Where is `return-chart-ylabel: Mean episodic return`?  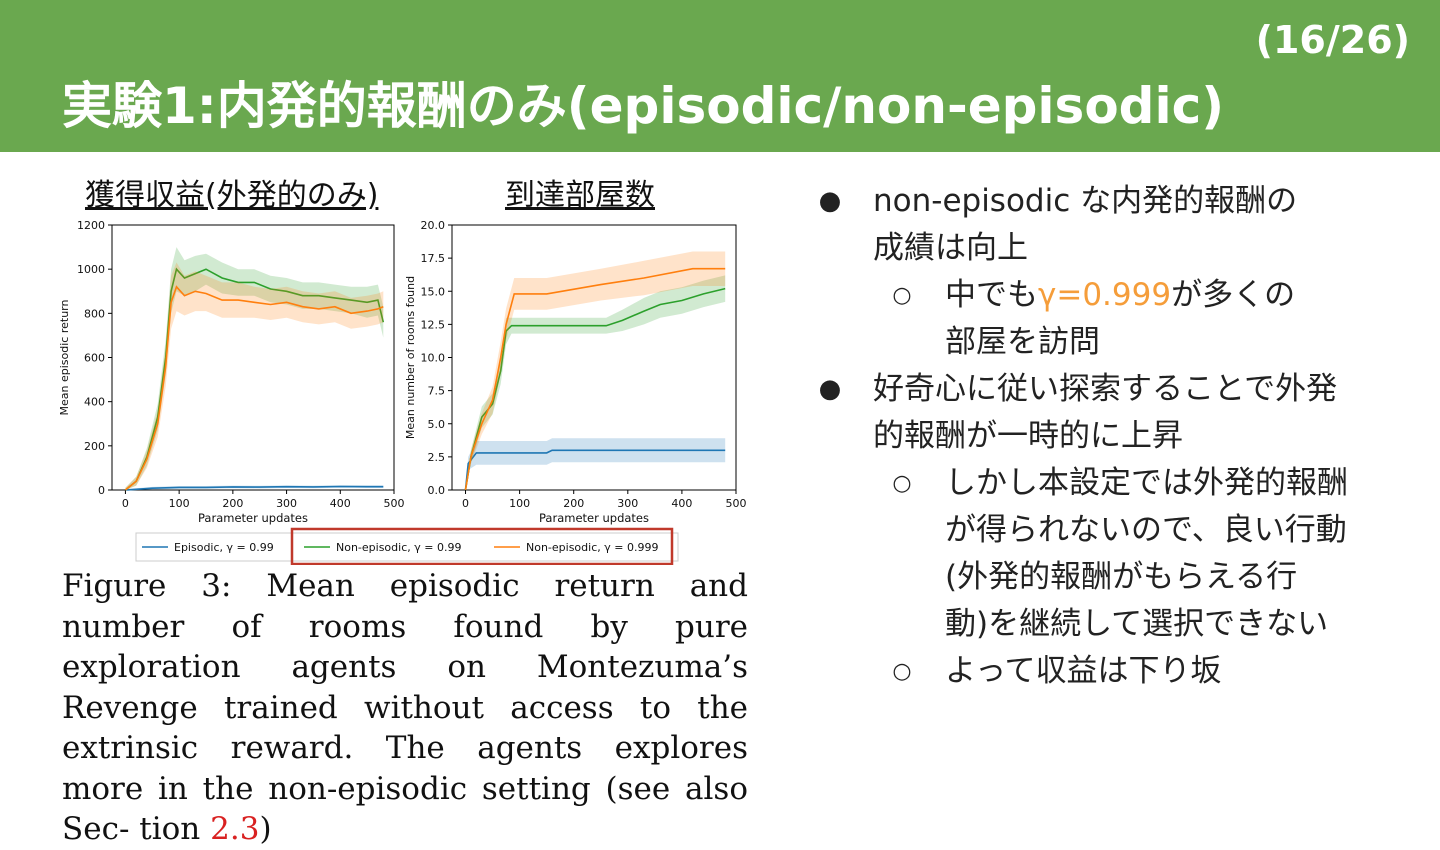 return-chart-ylabel: Mean episodic return is located at coordinates (64, 357).